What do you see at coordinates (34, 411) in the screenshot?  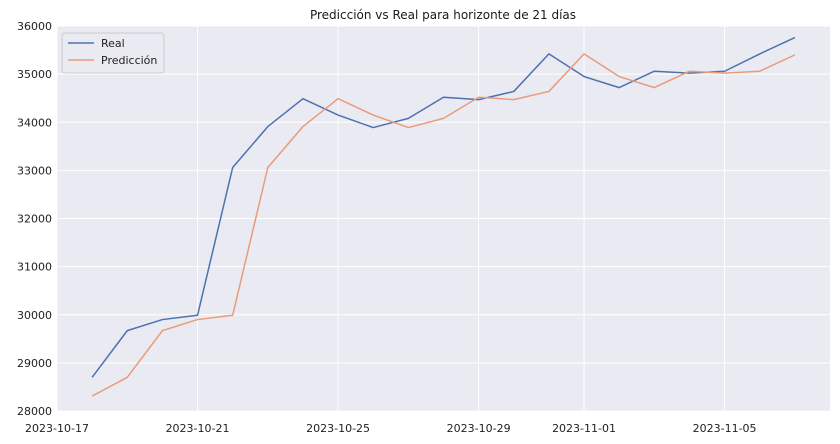 I see `y-tick-label: 28000` at bounding box center [34, 411].